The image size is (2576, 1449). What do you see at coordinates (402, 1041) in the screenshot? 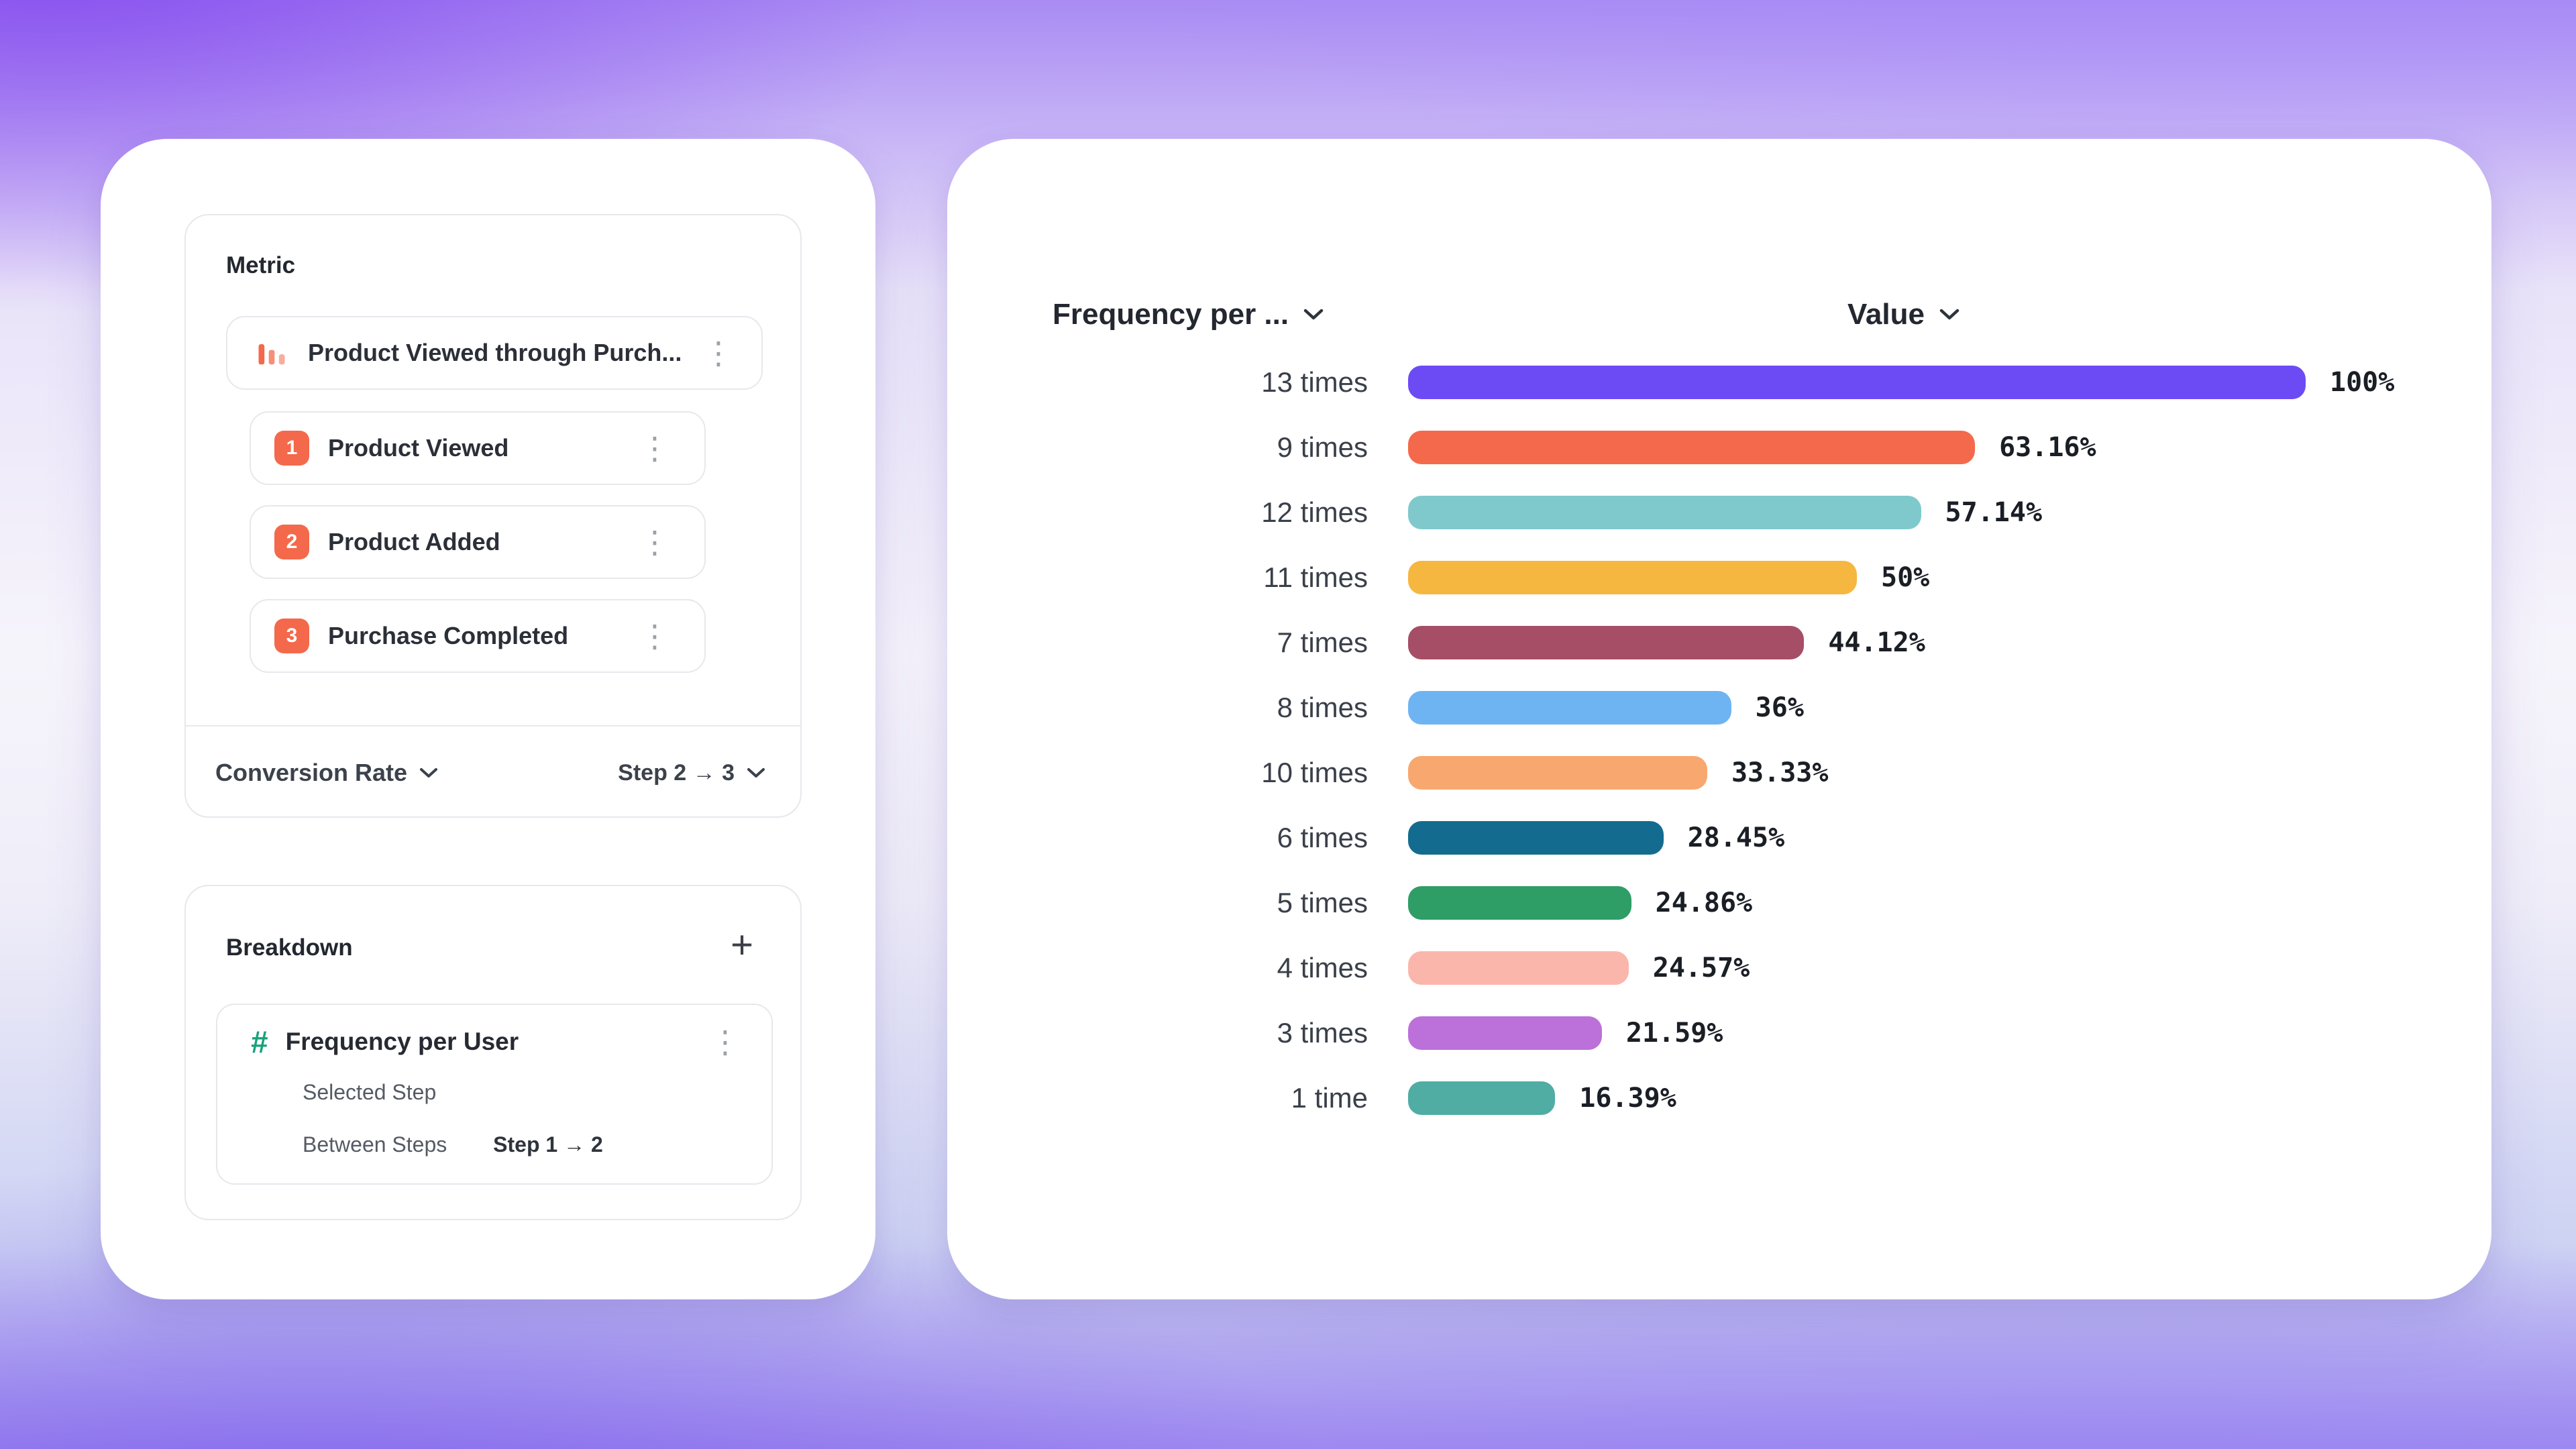
I see `breakdown-item-name: Frequency per User` at bounding box center [402, 1041].